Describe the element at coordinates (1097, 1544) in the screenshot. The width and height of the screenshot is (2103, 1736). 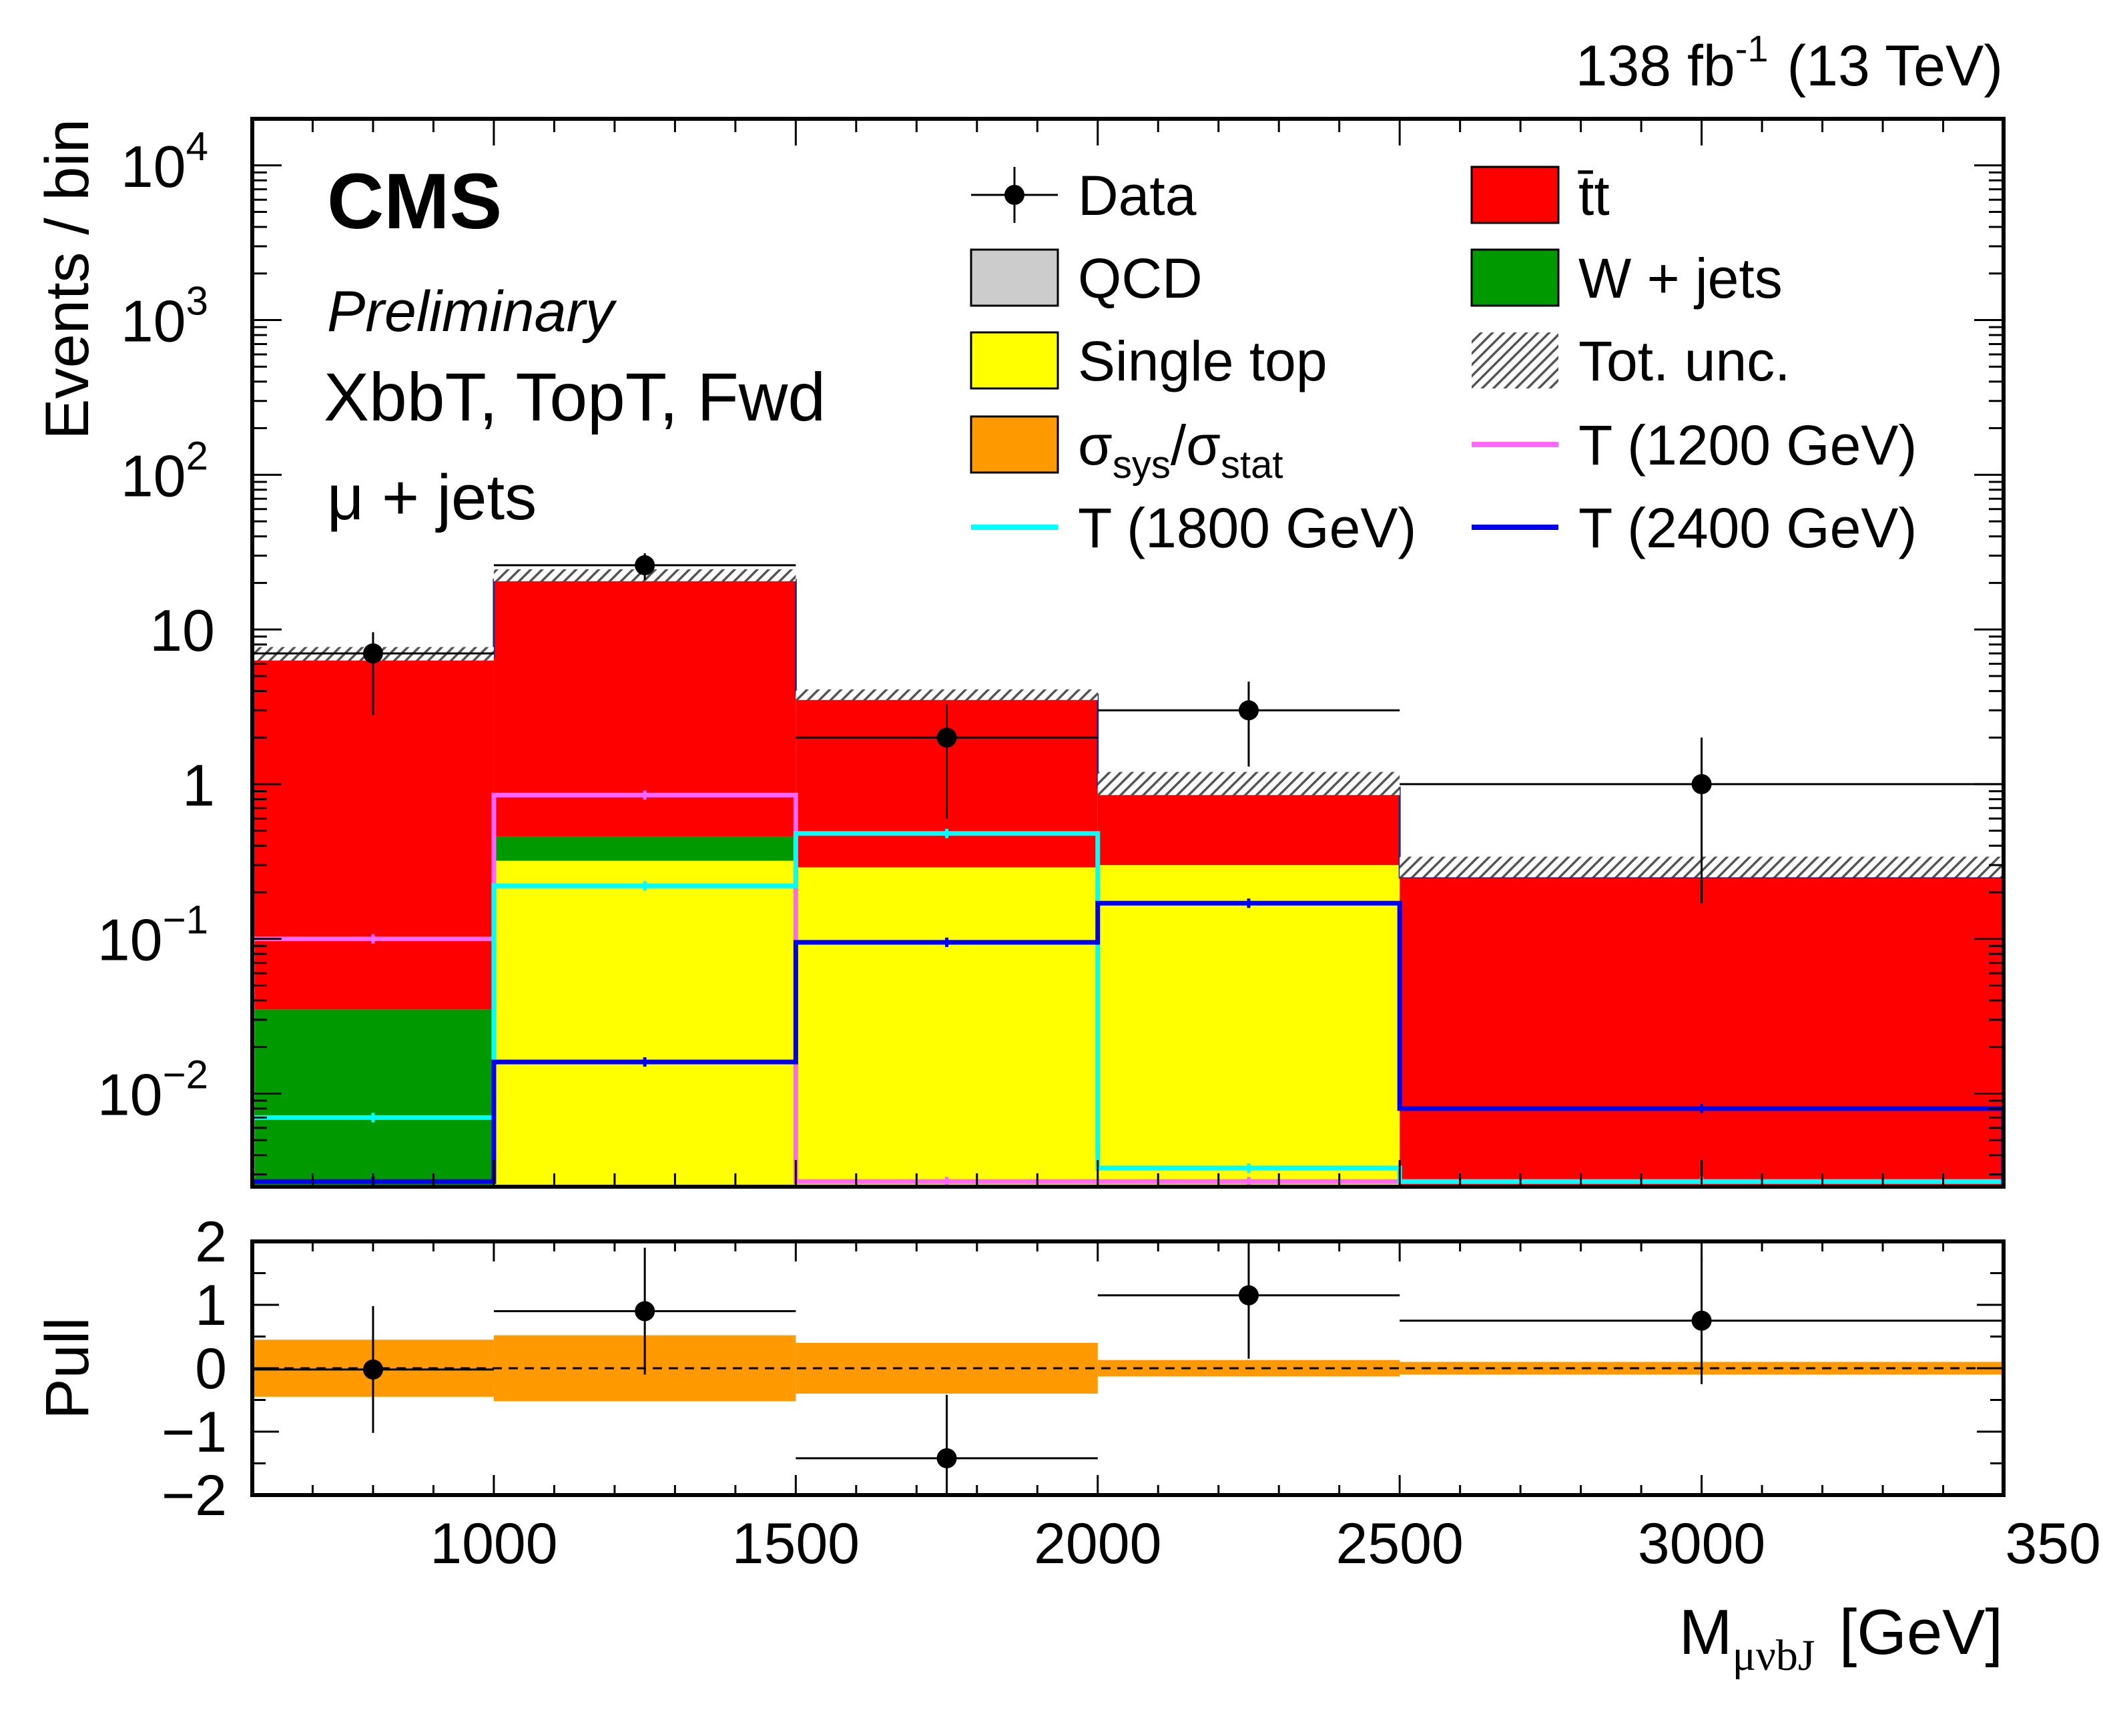
I see `x-tick-label: 2000` at that location.